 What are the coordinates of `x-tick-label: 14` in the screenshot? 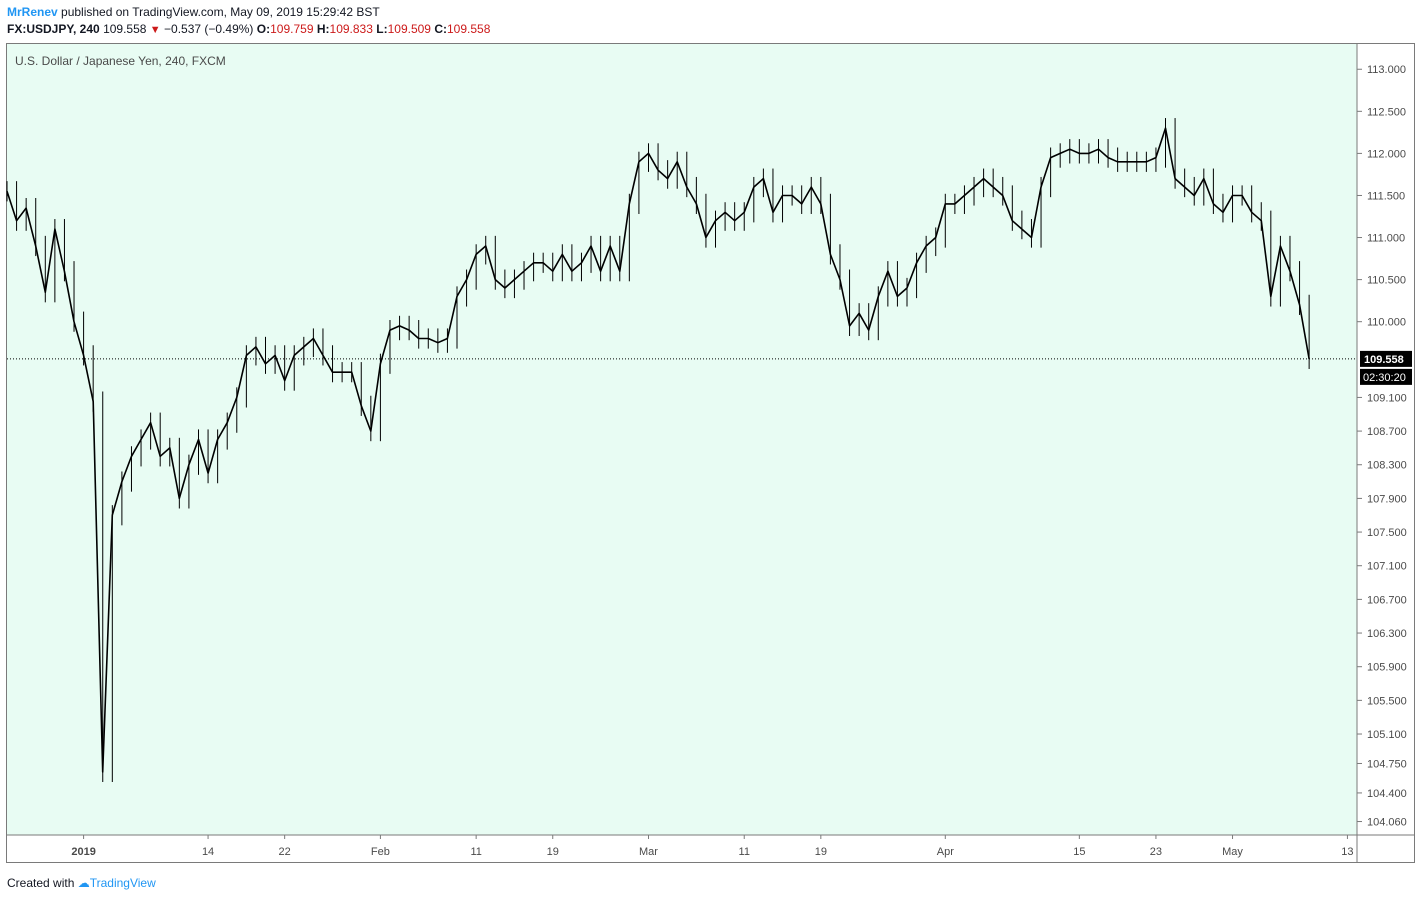 It's located at (208, 852).